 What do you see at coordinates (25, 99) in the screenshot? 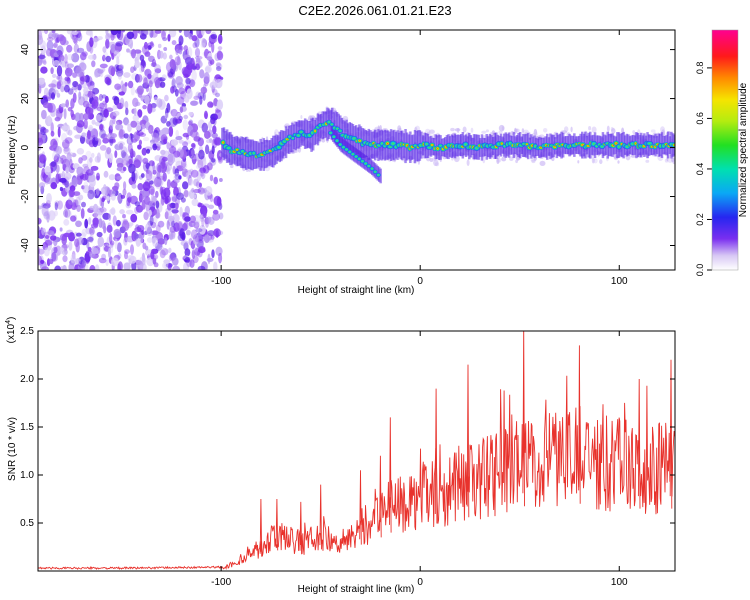
I see `spectrogram-ytick-label: 20` at bounding box center [25, 99].